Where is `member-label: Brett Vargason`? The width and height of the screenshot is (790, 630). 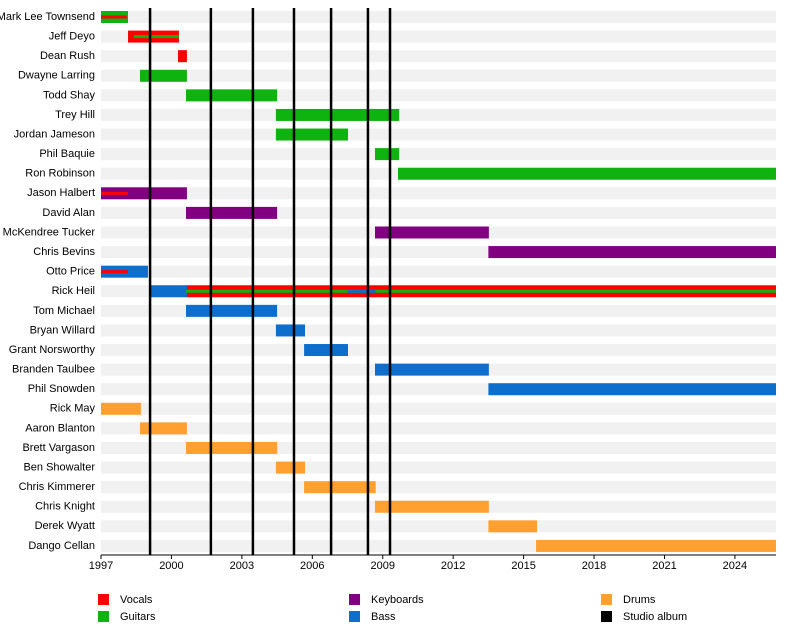 member-label: Brett Vargason is located at coordinates (58, 448).